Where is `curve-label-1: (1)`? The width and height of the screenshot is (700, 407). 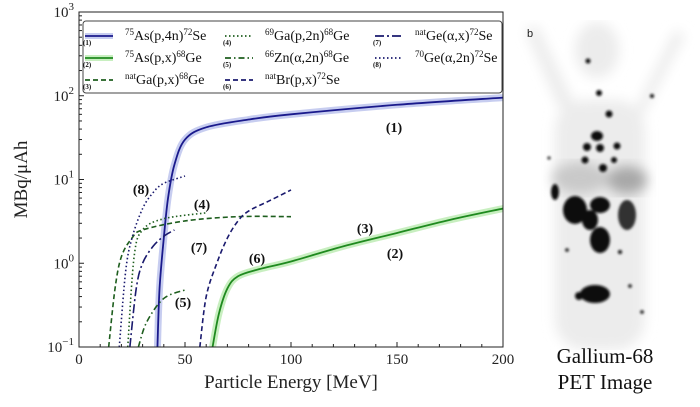
curve-label-1: (1) is located at coordinates (394, 128).